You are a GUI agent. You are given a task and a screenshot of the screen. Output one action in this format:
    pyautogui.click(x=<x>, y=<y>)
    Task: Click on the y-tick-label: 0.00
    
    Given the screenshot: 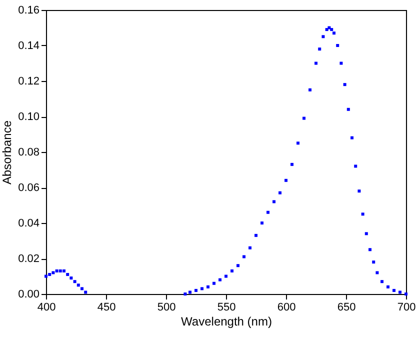 What is the action you would take?
    pyautogui.click(x=29, y=294)
    